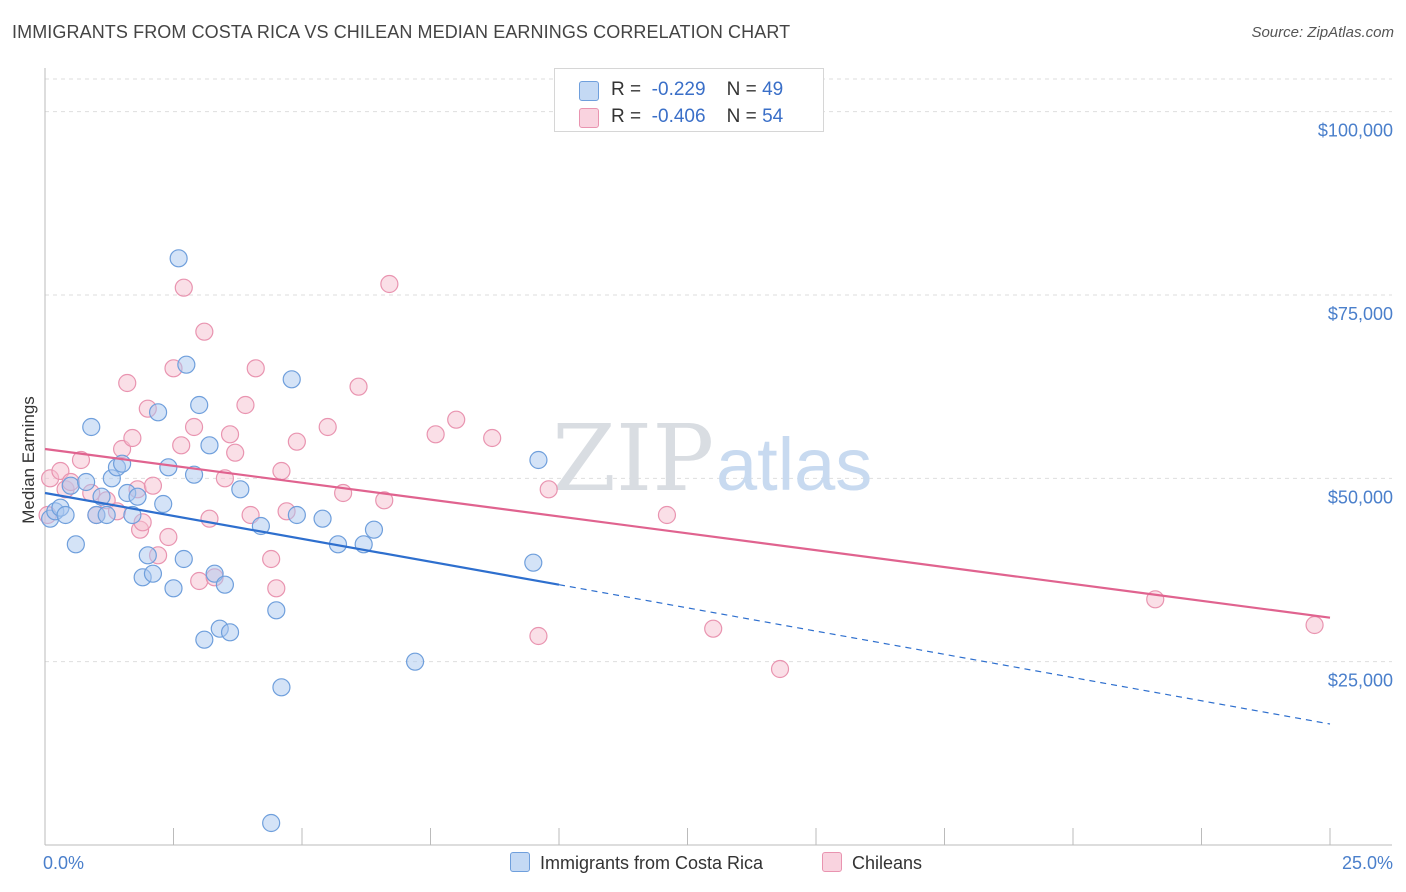 The height and width of the screenshot is (892, 1406). What do you see at coordinates (741, 116) in the screenshot?
I see `legend-n-label: N =` at bounding box center [741, 116].